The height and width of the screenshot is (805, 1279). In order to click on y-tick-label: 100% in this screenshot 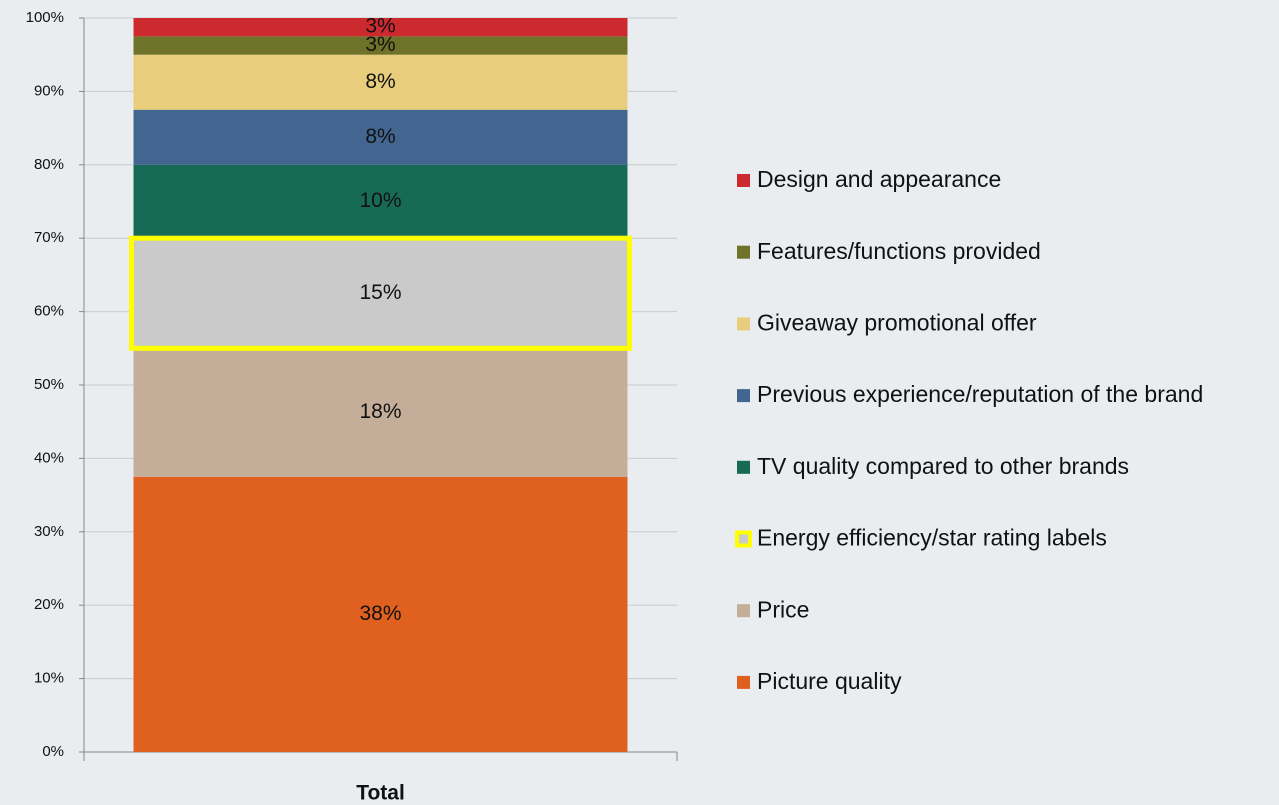, I will do `click(45, 17)`.